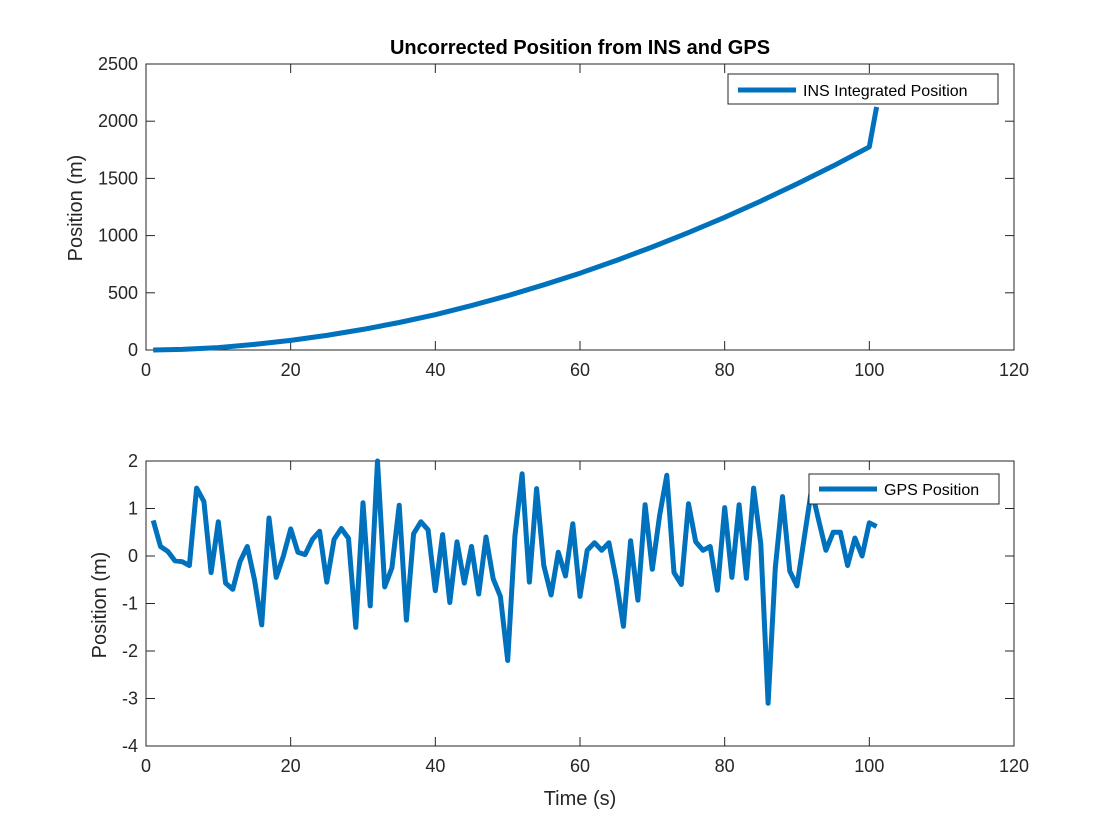 This screenshot has height=840, width=1120. What do you see at coordinates (1014, 370) in the screenshot?
I see `top-x-tick-label: 120` at bounding box center [1014, 370].